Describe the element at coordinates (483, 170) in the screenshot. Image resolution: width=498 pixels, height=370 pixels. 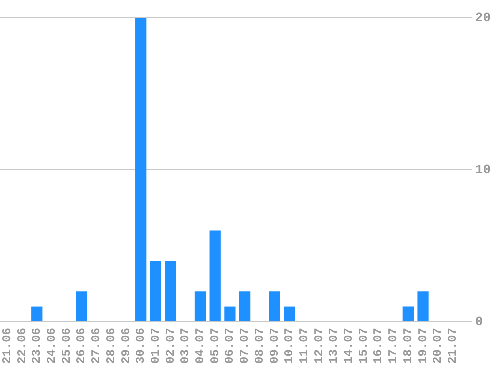
I see `y-tick-label: 10` at that location.